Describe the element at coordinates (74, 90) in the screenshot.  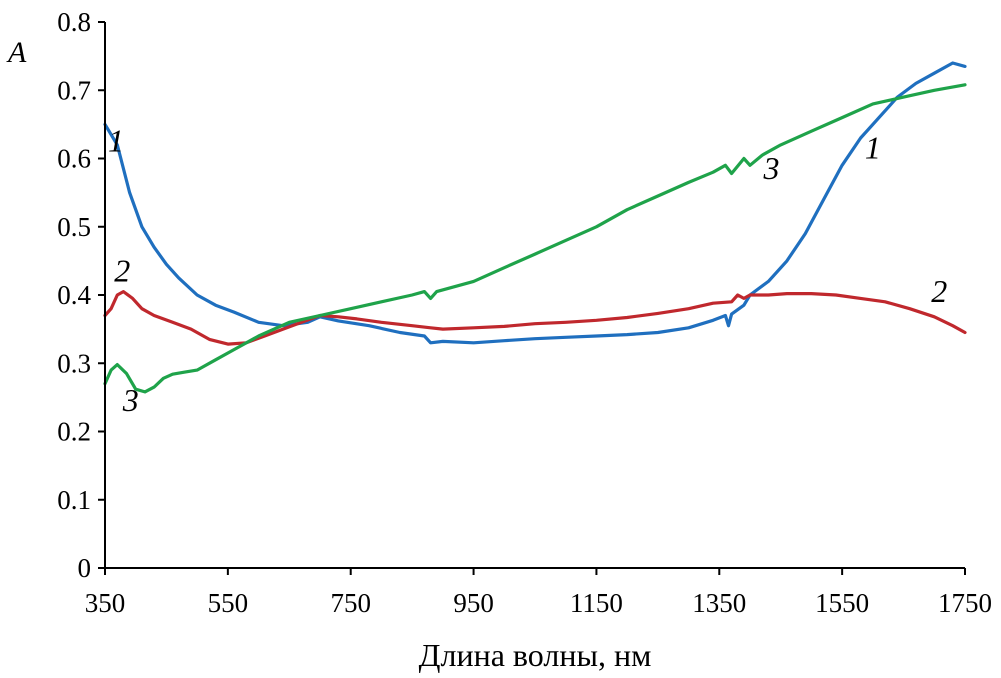
I see `y-tick-label: 0.7` at that location.